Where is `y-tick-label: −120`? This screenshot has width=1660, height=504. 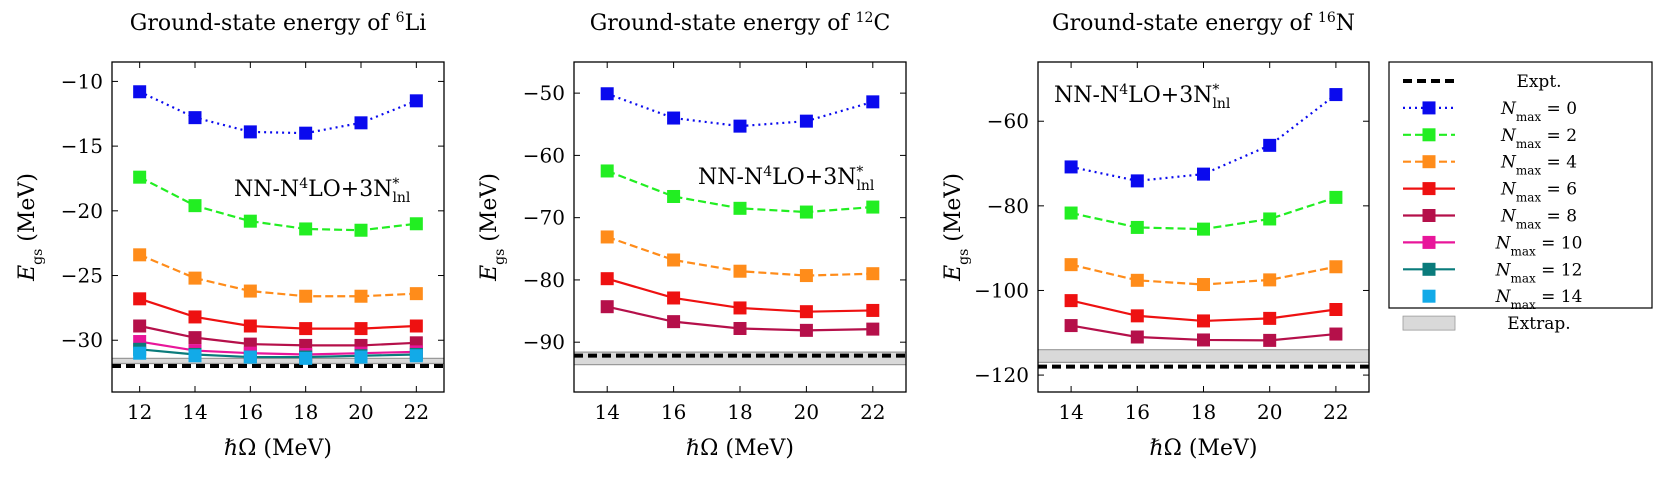 y-tick-label: −120 is located at coordinates (1001, 375).